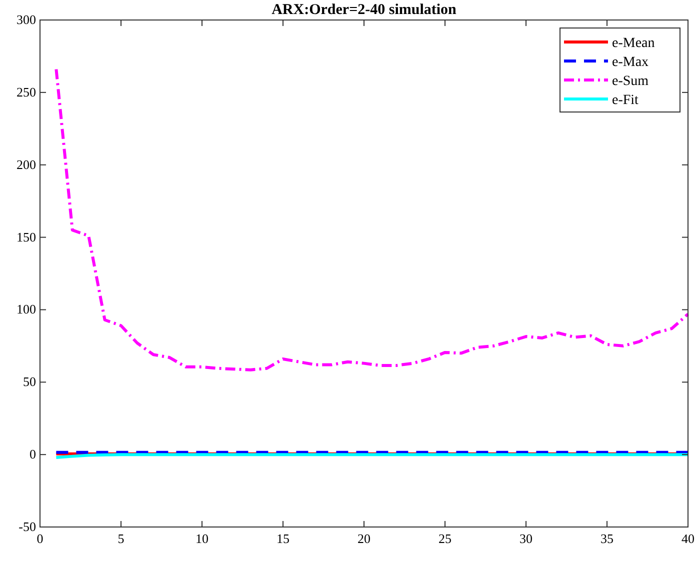 This screenshot has width=700, height=569. I want to click on x-tick-label: 30, so click(526, 538).